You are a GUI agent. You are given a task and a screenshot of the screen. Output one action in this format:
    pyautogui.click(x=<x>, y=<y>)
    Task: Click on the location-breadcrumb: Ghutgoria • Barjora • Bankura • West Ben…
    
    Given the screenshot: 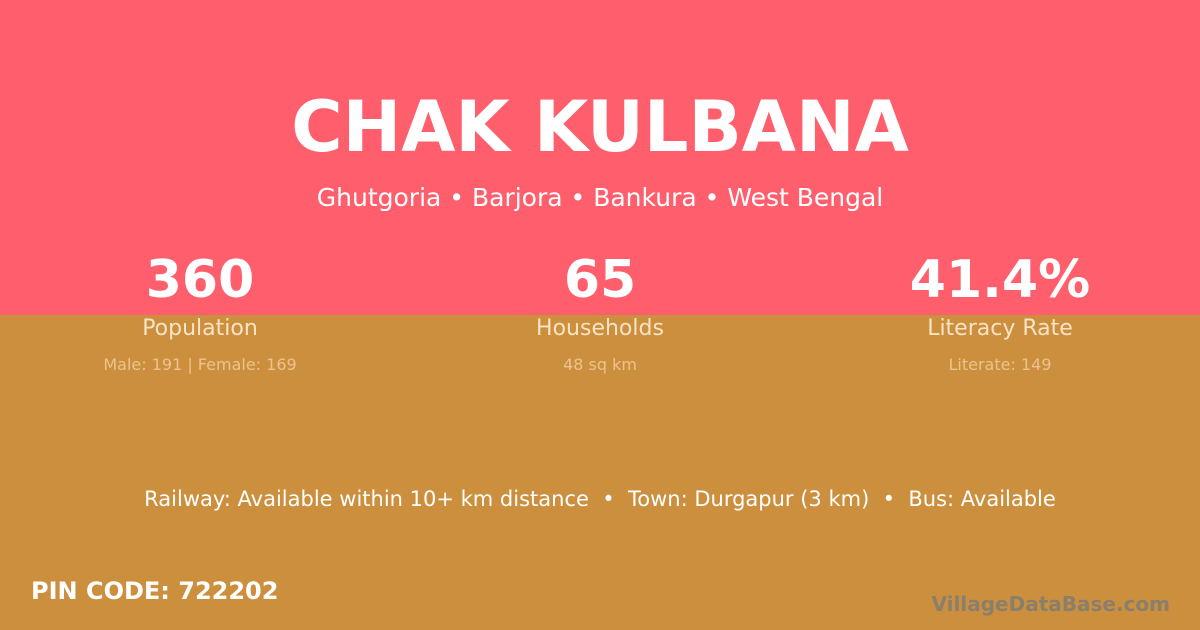 What is the action you would take?
    pyautogui.click(x=600, y=197)
    